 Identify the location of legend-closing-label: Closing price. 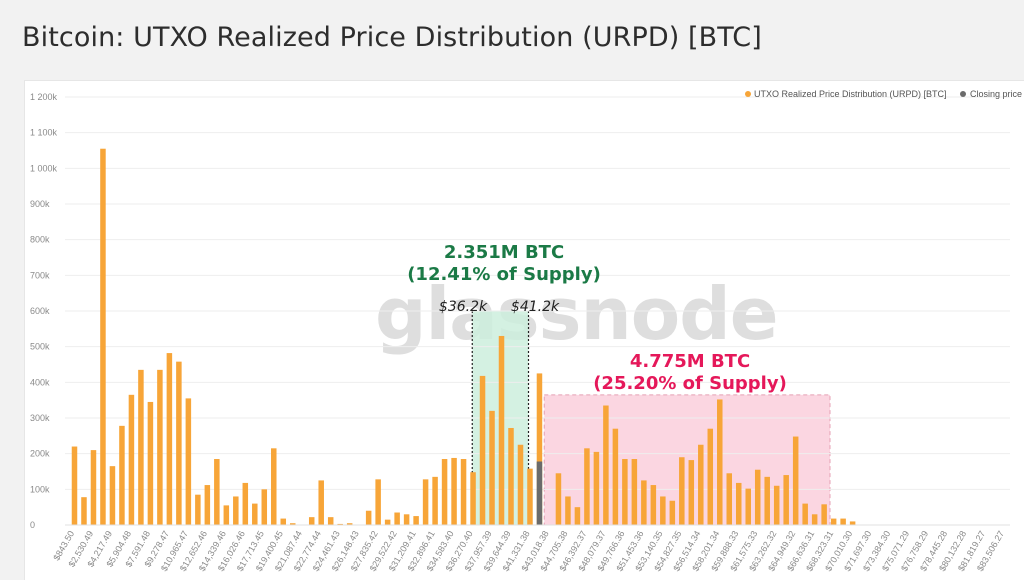
(996, 94).